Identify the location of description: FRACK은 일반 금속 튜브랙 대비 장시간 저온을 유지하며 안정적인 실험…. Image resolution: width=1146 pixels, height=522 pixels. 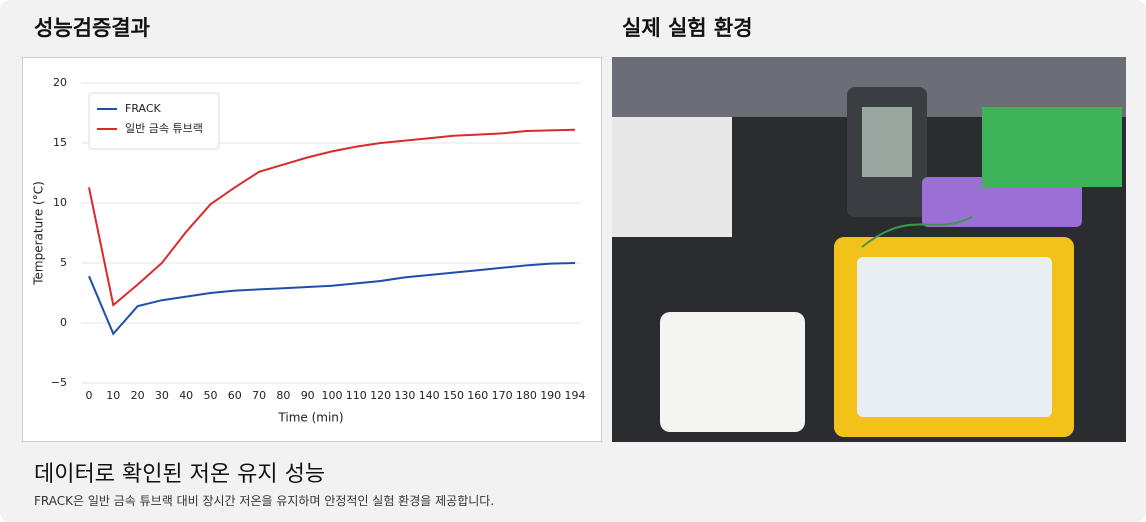
(264, 501).